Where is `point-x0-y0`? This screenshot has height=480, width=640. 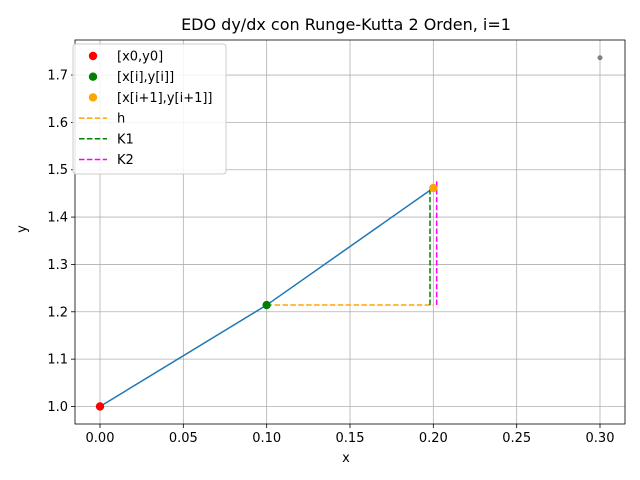
point-x0-y0 is located at coordinates (100, 406).